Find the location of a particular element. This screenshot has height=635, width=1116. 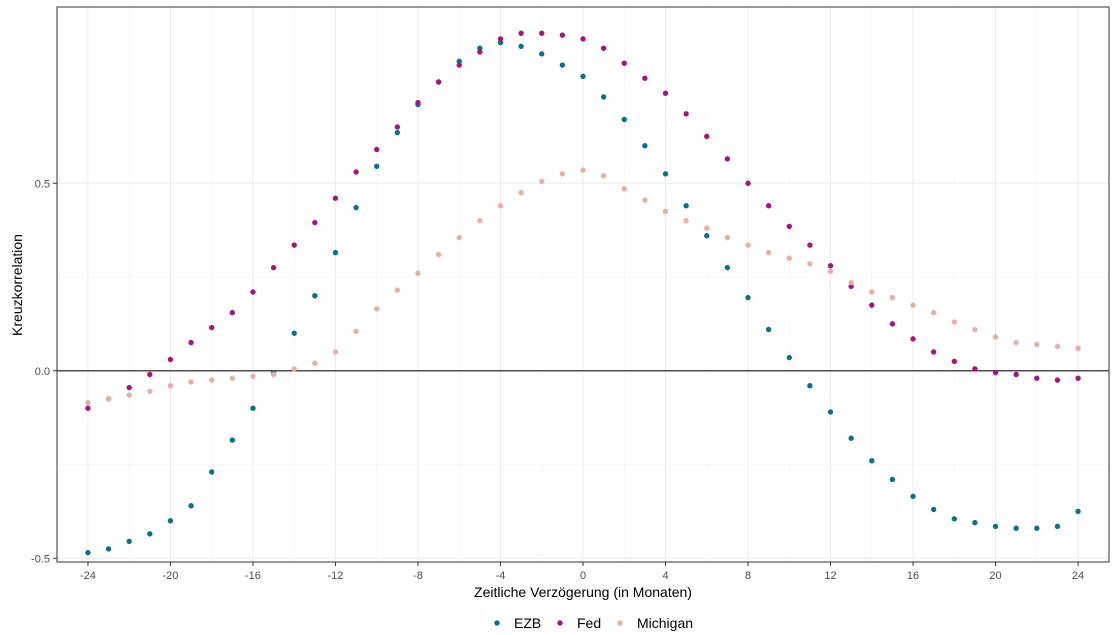

y-tick-label: 0.0 is located at coordinates (42, 372).